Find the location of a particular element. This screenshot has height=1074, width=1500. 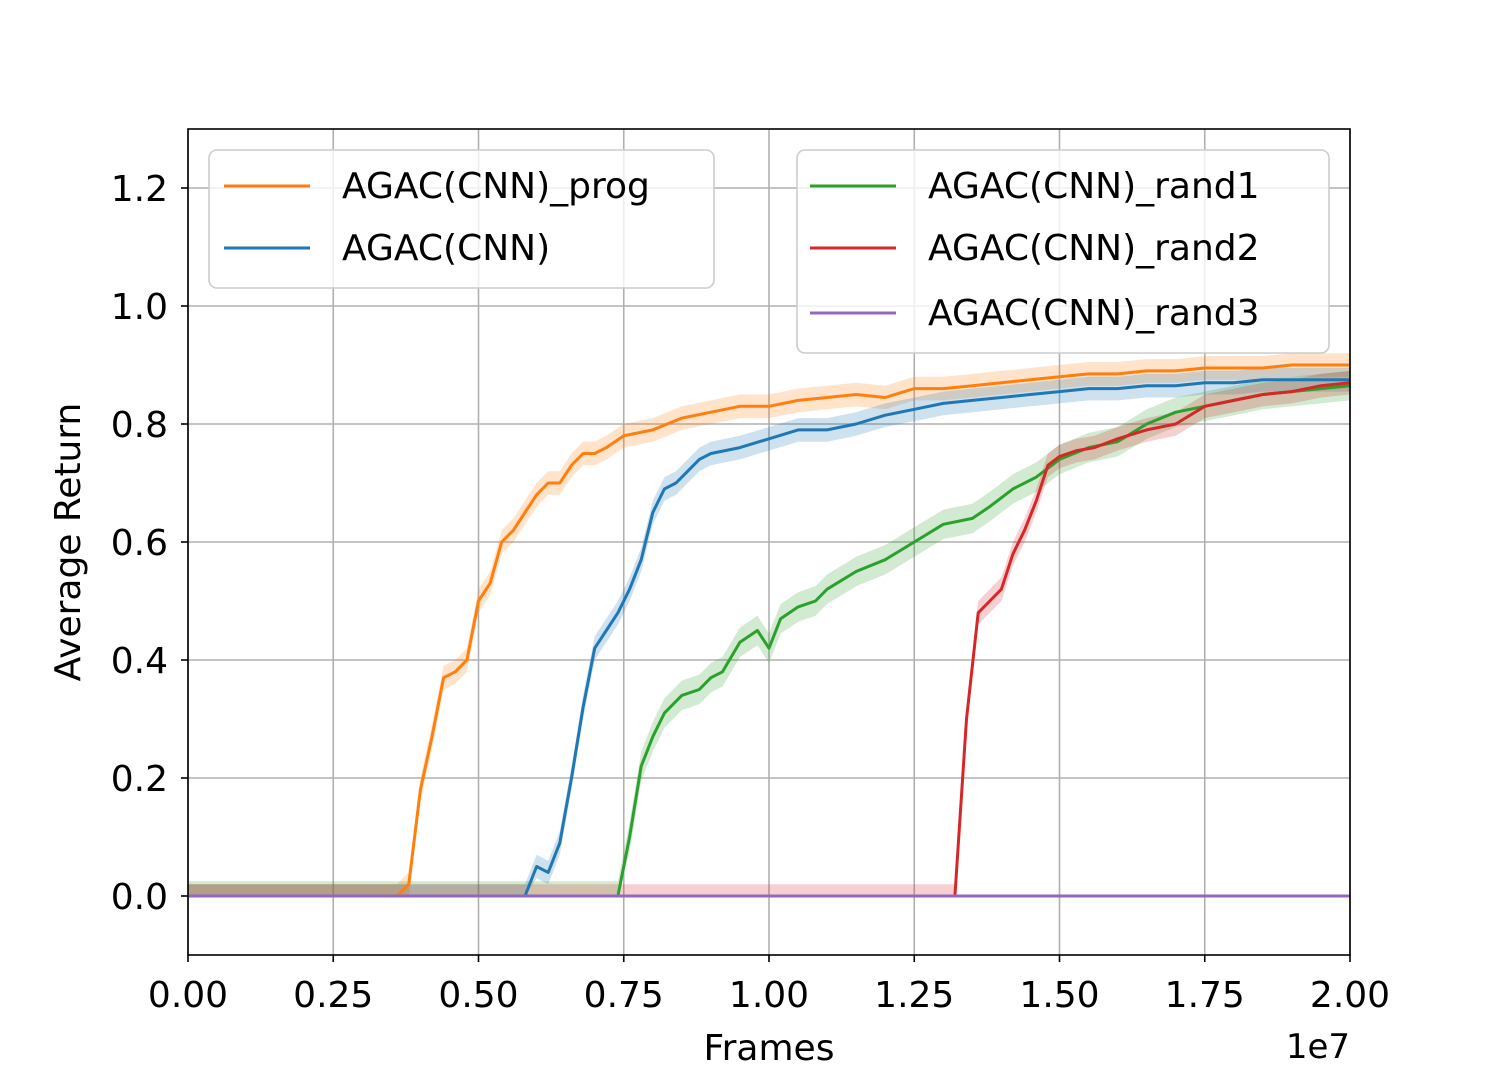

y-ticks: 0.0 0.2 0.4 0.6 0.8 1.0 1.2 is located at coordinates (149, 543).